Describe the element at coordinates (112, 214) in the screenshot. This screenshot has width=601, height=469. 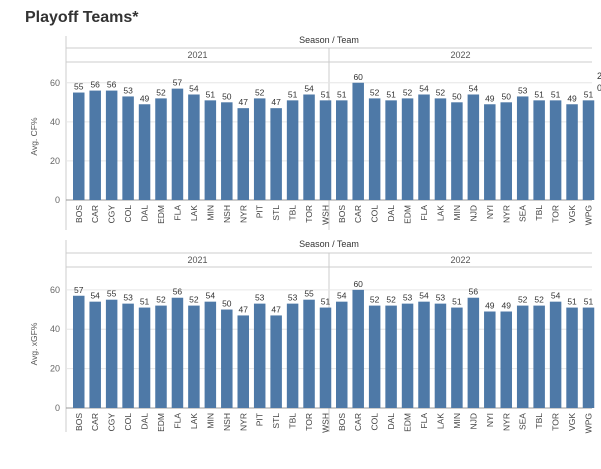
I see `team-label-cgy: CGY` at that location.